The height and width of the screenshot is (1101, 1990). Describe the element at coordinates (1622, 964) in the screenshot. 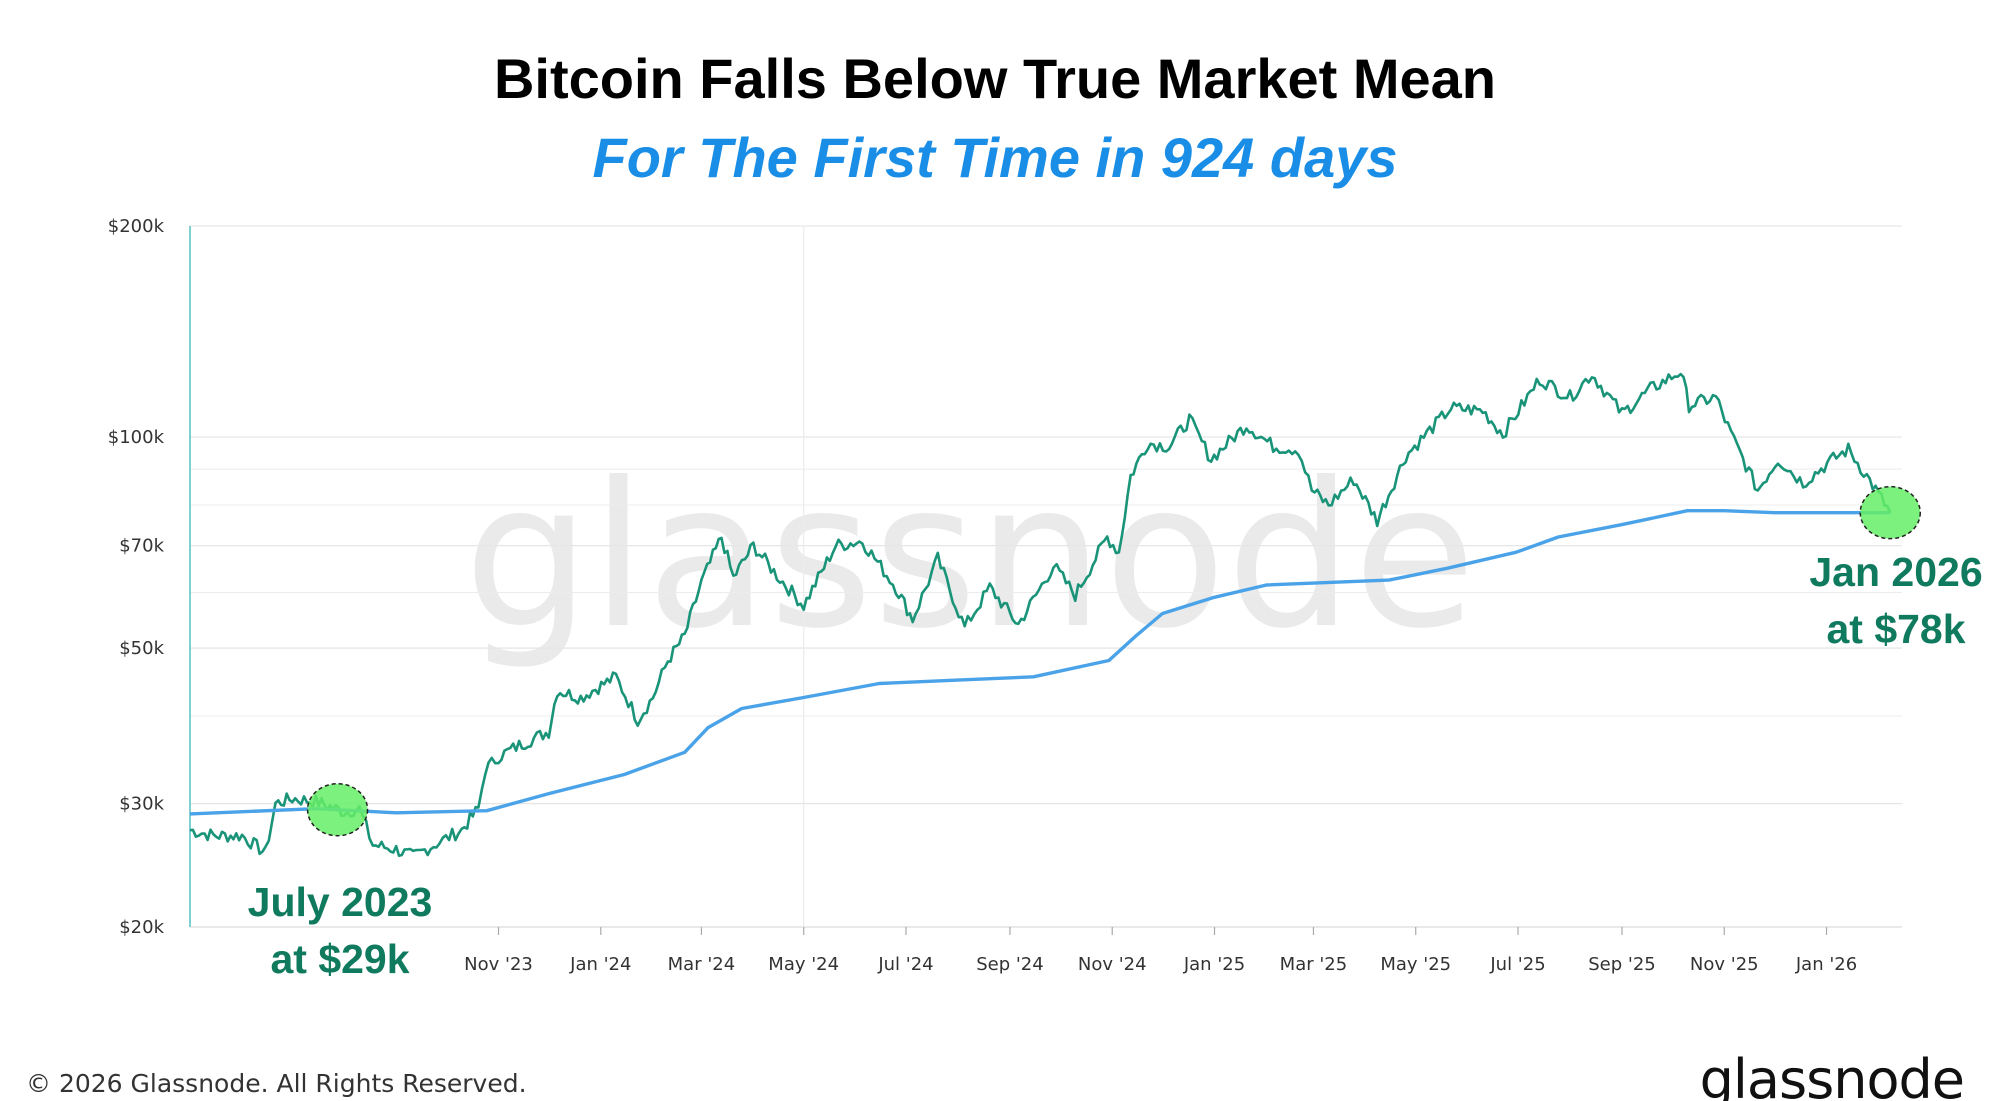

I see `x-tick-label: Sep '25` at that location.